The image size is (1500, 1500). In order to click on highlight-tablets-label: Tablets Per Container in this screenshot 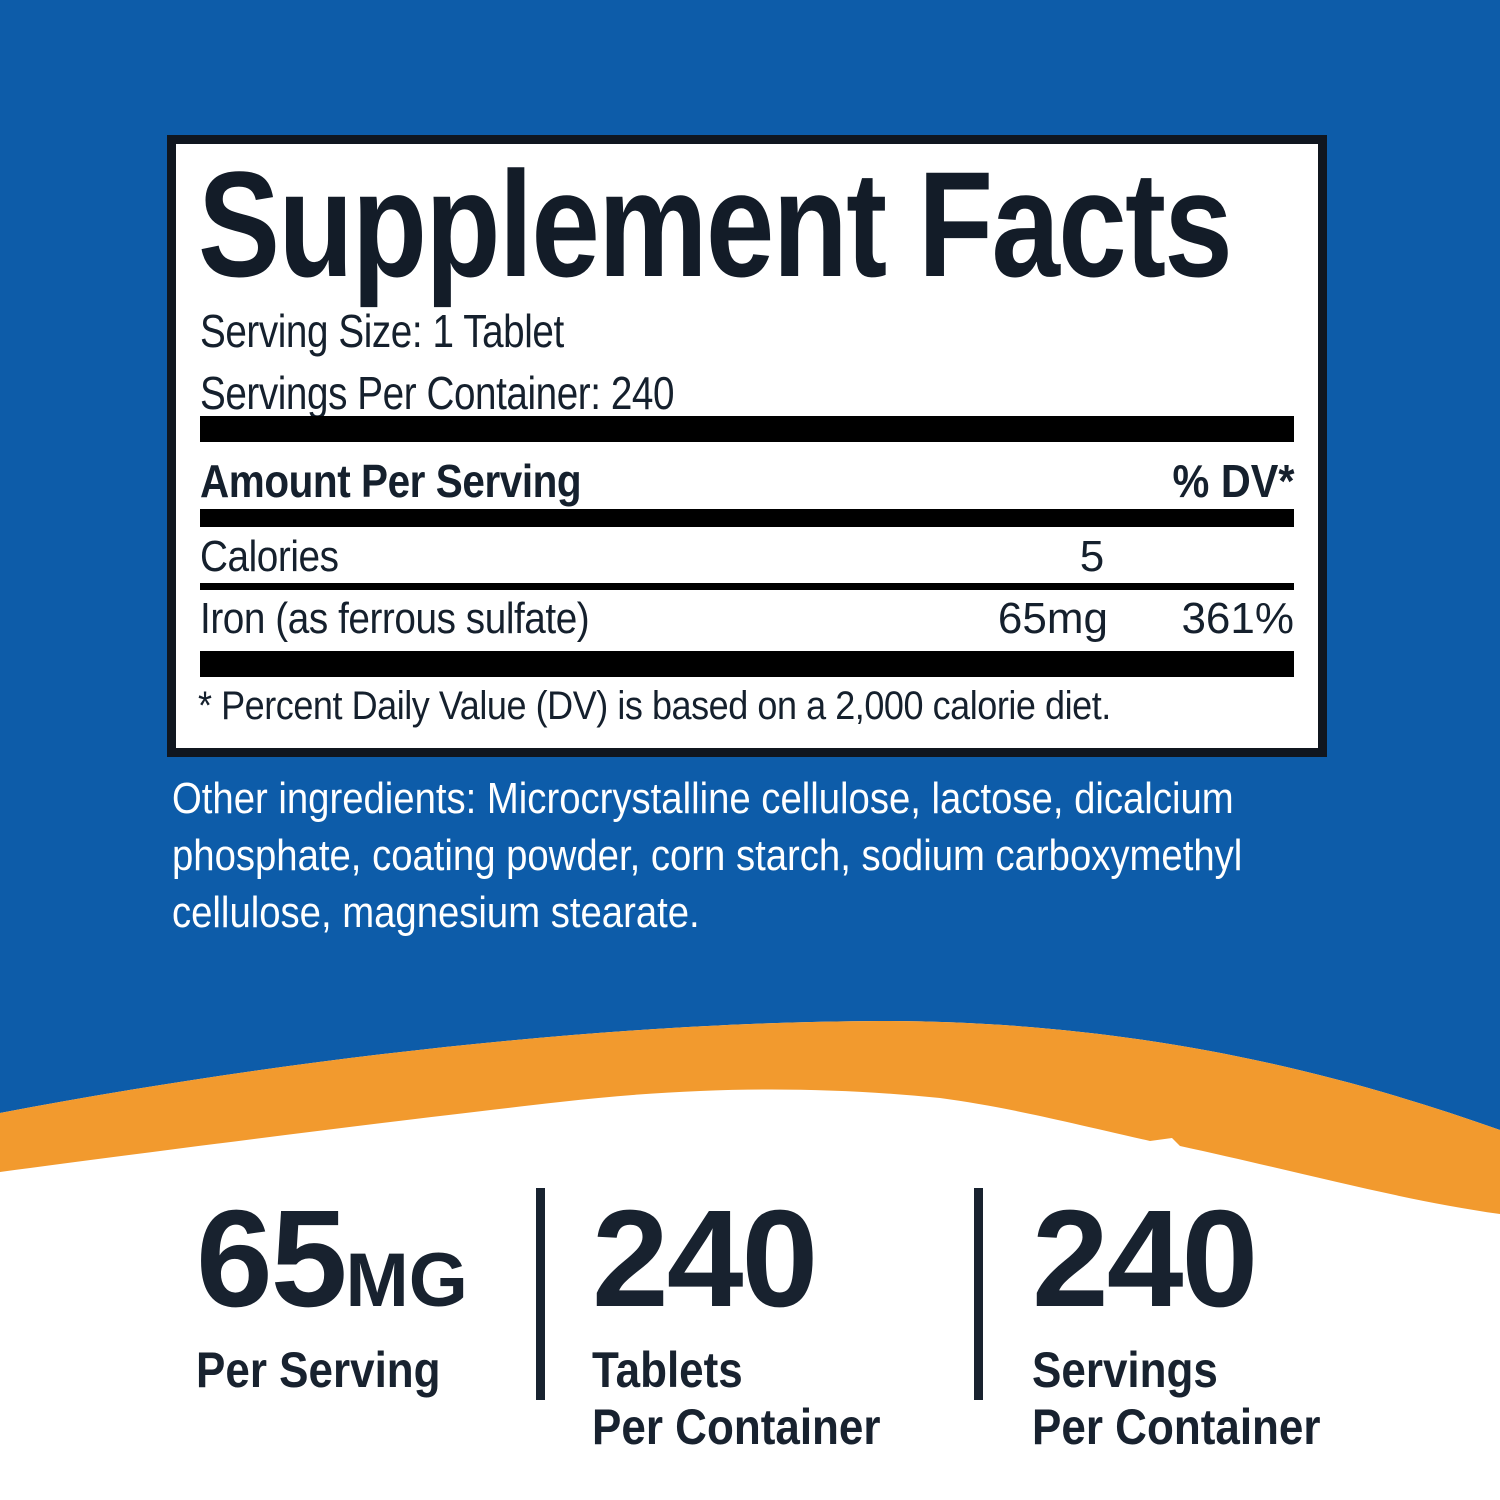, I will do `click(736, 1399)`.